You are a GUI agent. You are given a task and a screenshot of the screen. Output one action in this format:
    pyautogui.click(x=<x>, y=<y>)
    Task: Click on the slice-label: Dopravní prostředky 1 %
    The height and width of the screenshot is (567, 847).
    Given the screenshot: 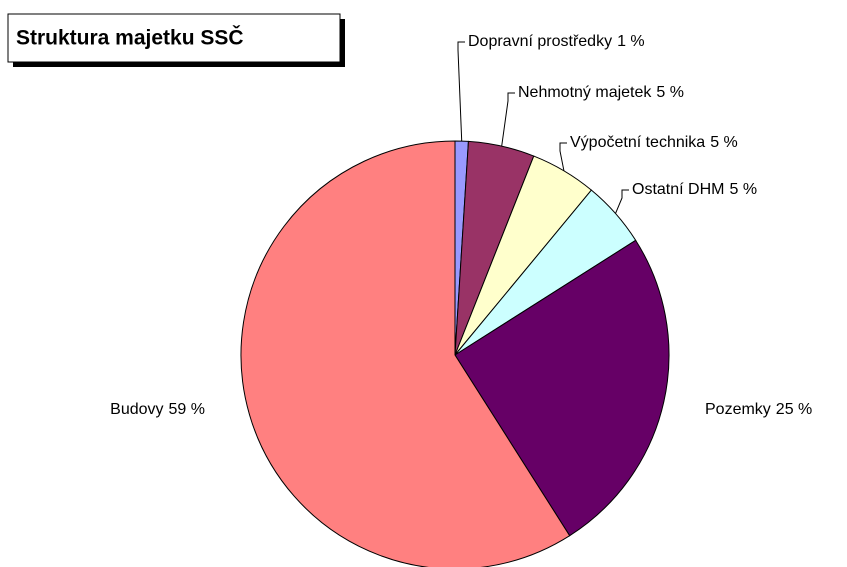 What is the action you would take?
    pyautogui.click(x=556, y=41)
    